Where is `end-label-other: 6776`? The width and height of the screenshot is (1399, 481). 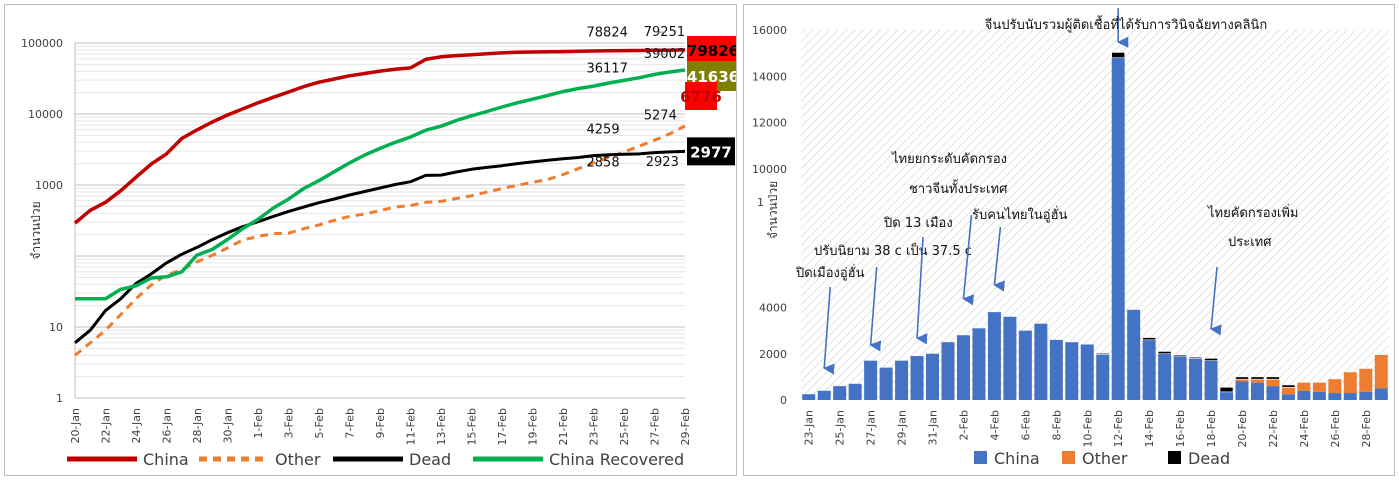 end-label-other: 6776 is located at coordinates (701, 97).